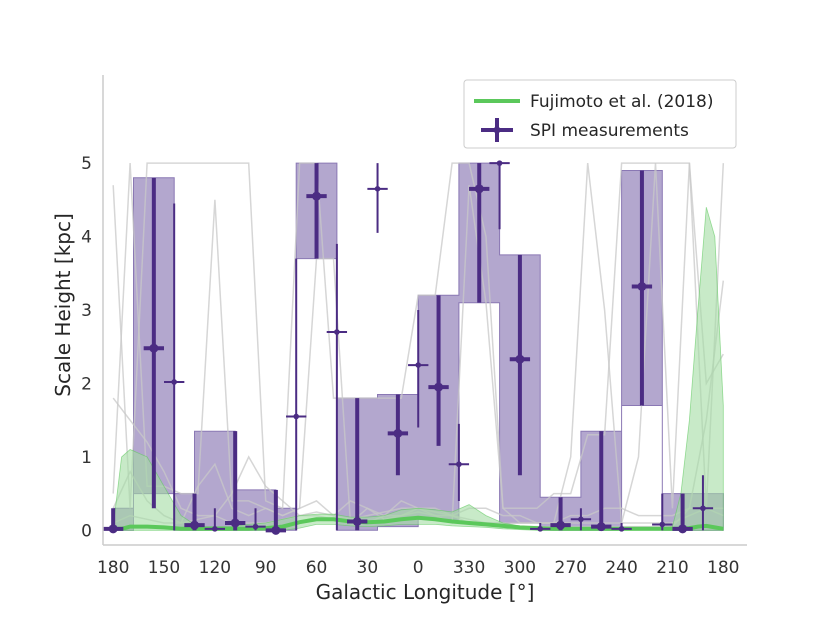 The image size is (830, 623). Describe the element at coordinates (672, 568) in the screenshot. I see `x-tick-label-210: 210` at that location.